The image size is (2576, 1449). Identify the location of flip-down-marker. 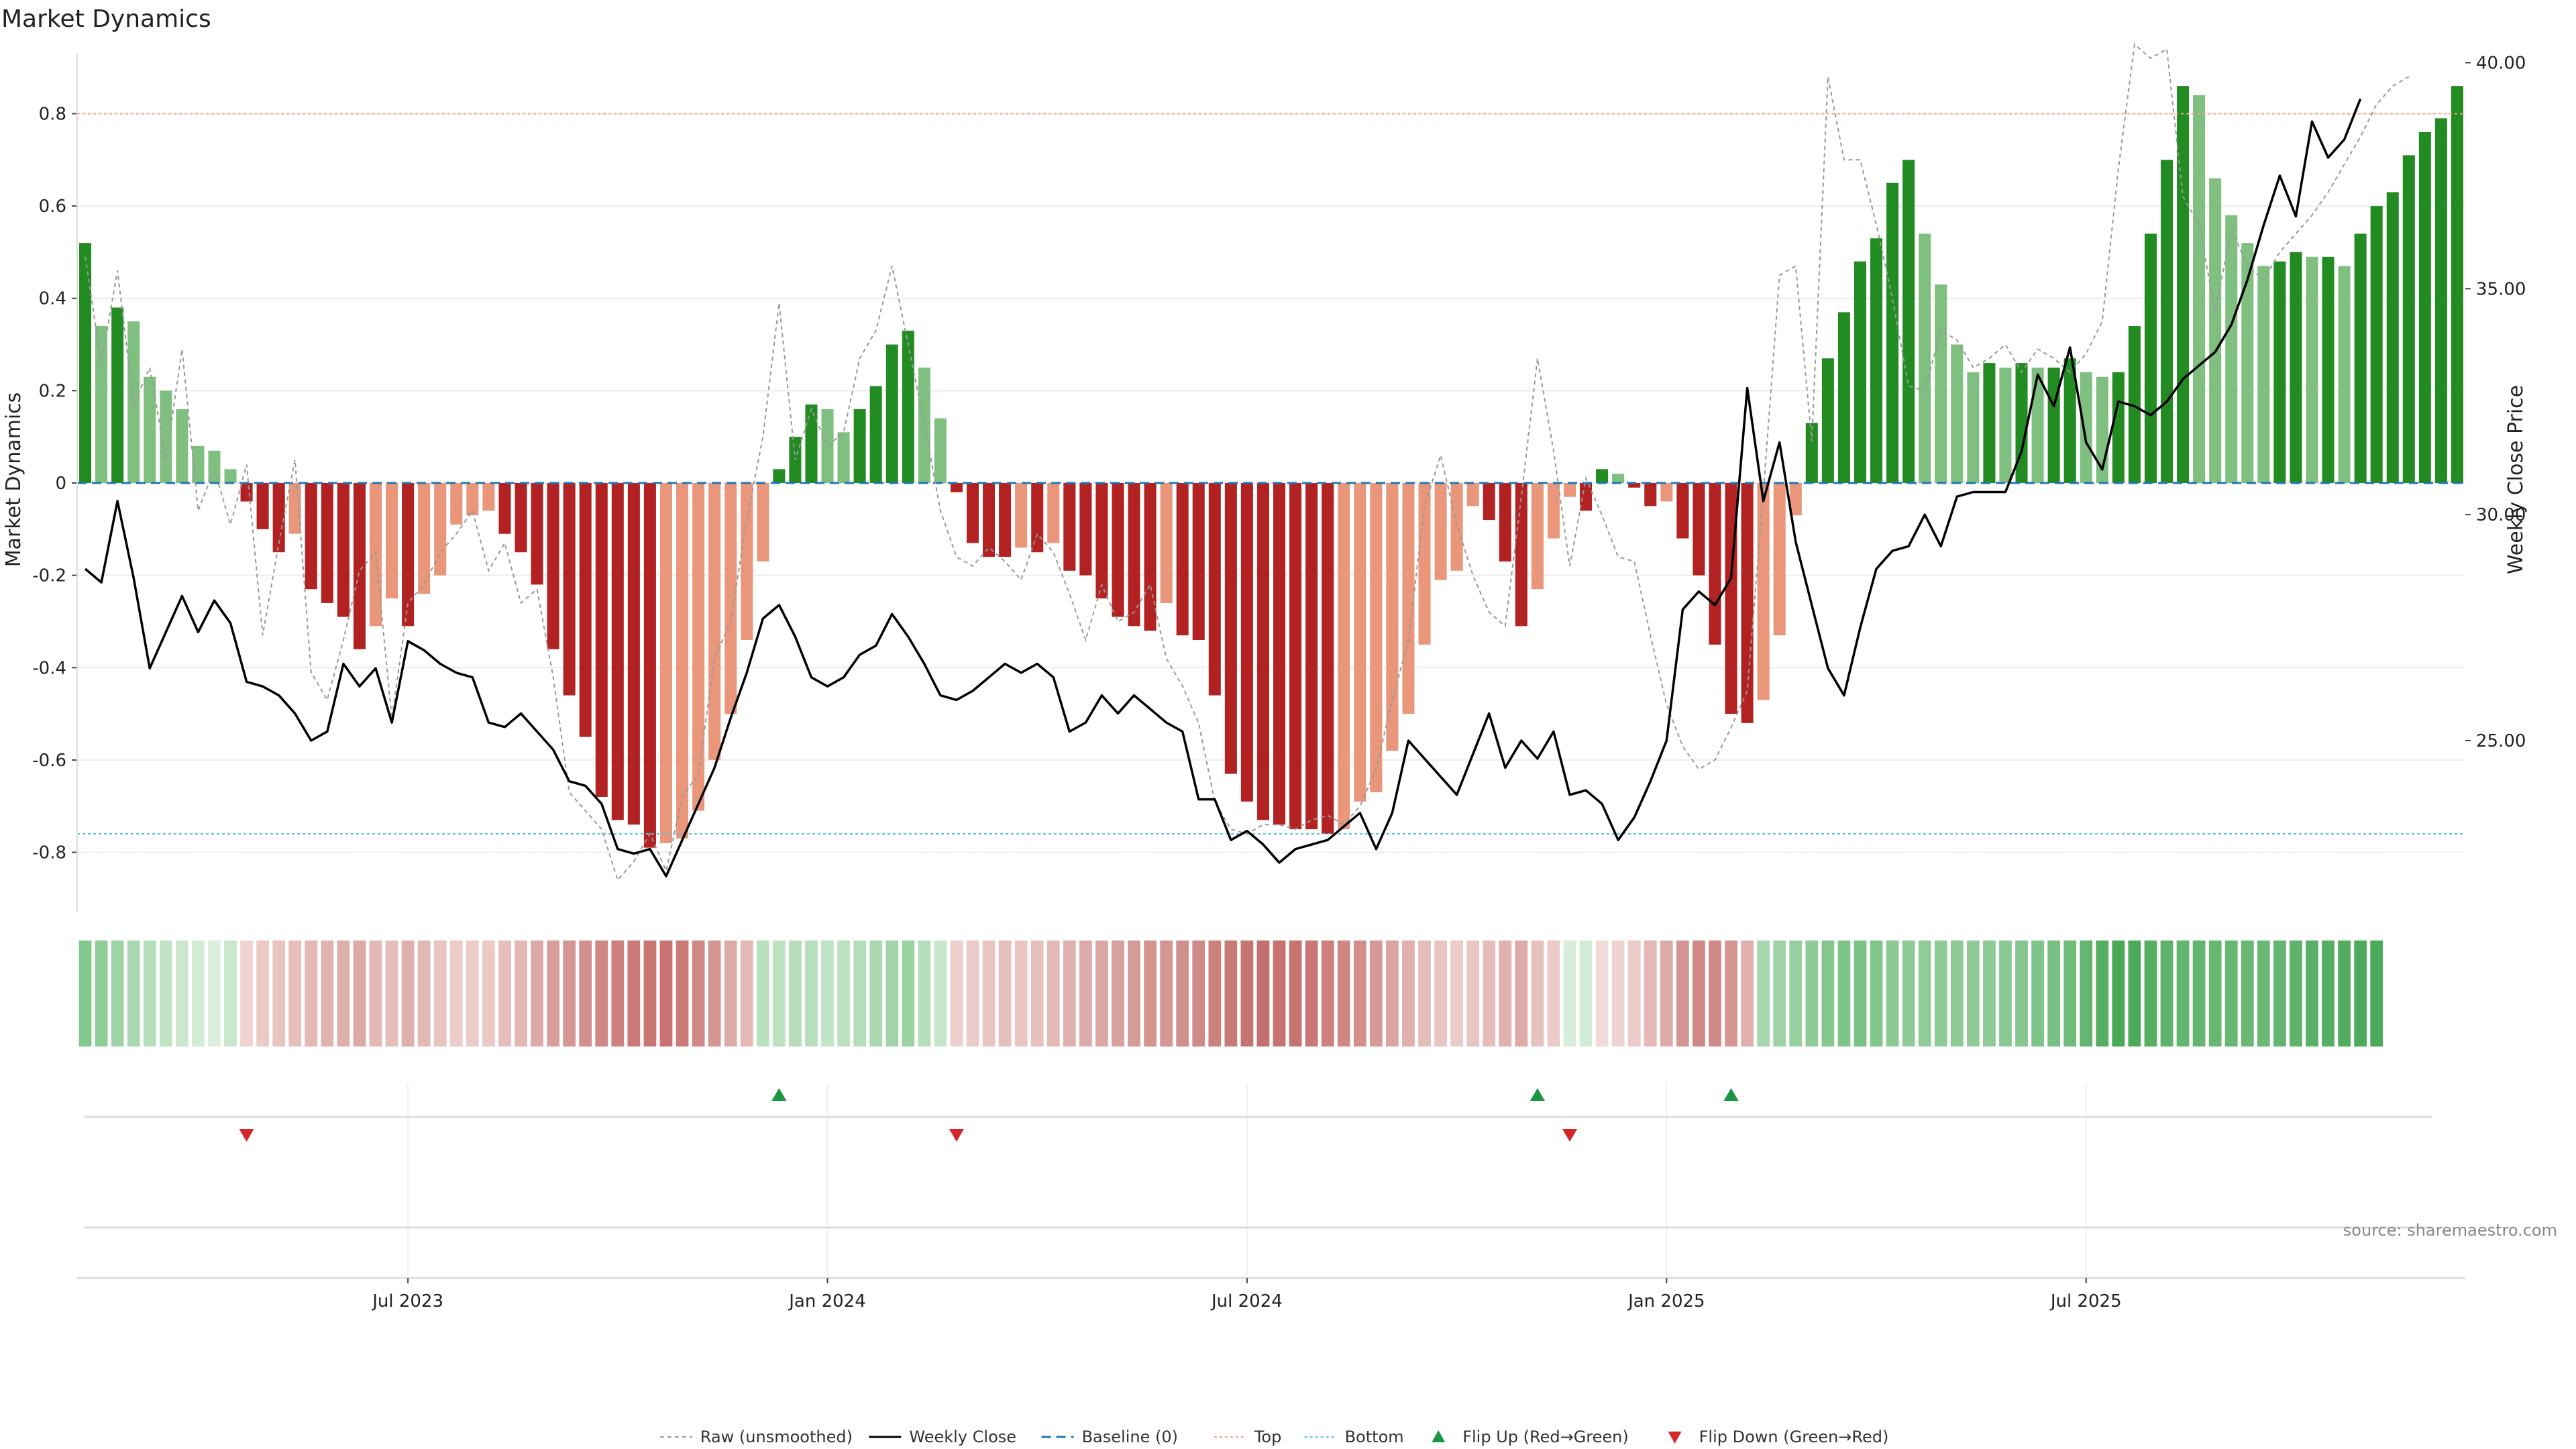
(1569, 1135).